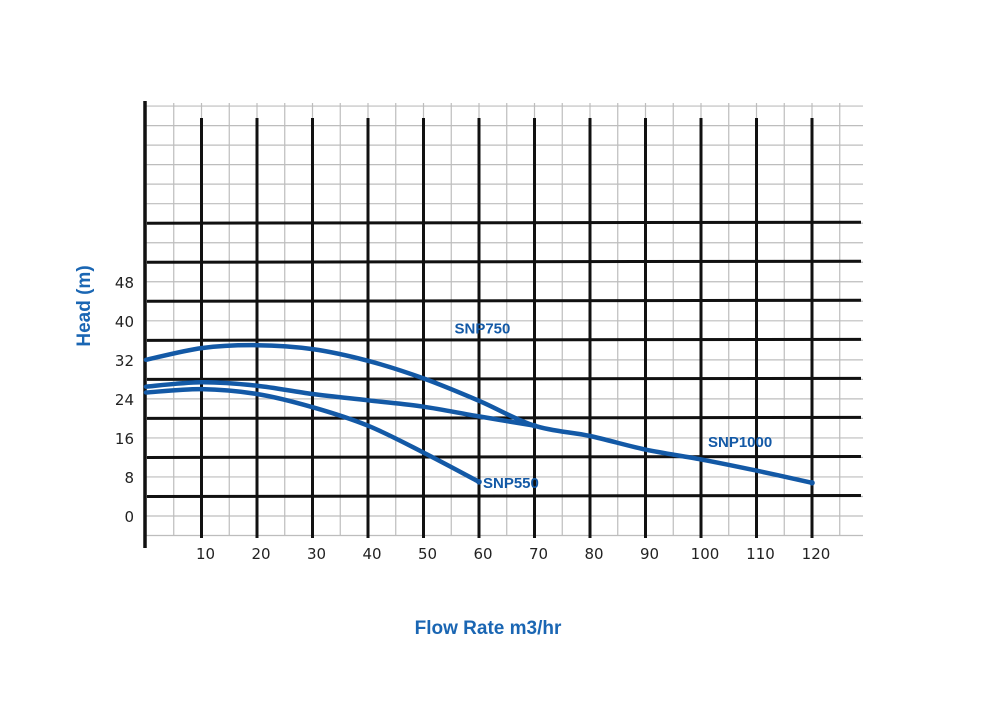 Image resolution: width=1000 pixels, height=712 pixels. I want to click on series-line-snp1000, so click(479, 414).